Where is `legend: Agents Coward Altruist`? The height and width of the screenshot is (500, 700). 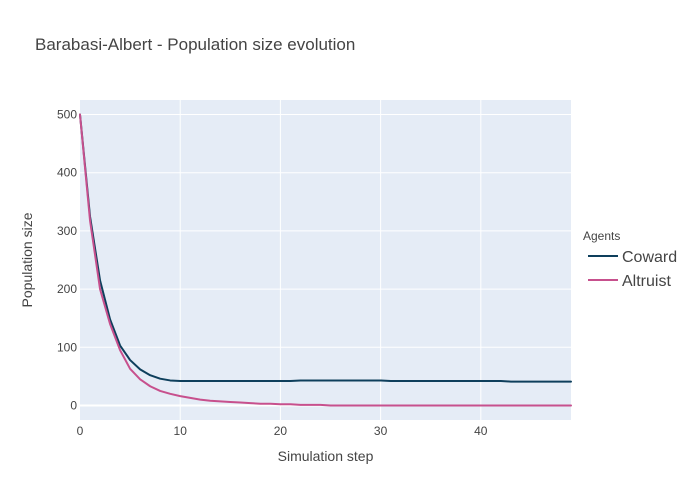
legend: Agents Coward Altruist is located at coordinates (630, 259).